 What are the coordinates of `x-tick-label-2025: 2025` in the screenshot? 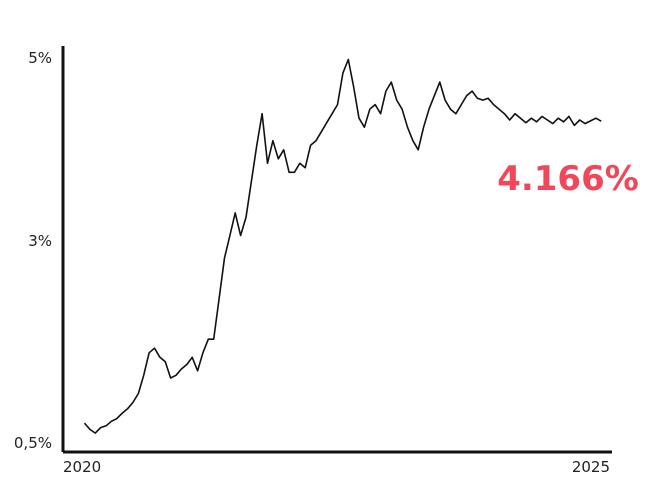 It's located at (591, 467).